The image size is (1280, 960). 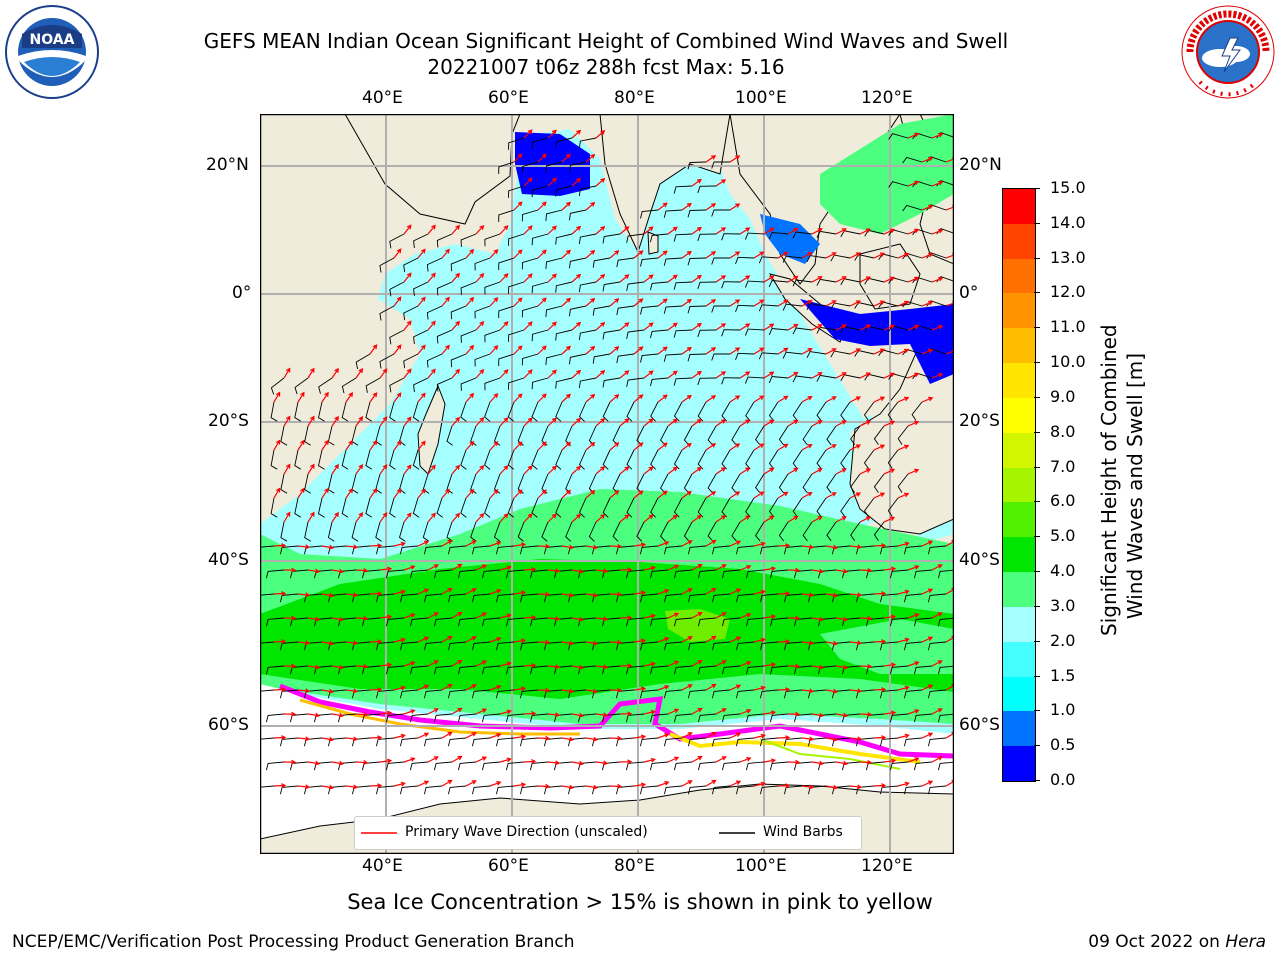 I want to click on colorbar-tick-mark, so click(x=1037, y=432).